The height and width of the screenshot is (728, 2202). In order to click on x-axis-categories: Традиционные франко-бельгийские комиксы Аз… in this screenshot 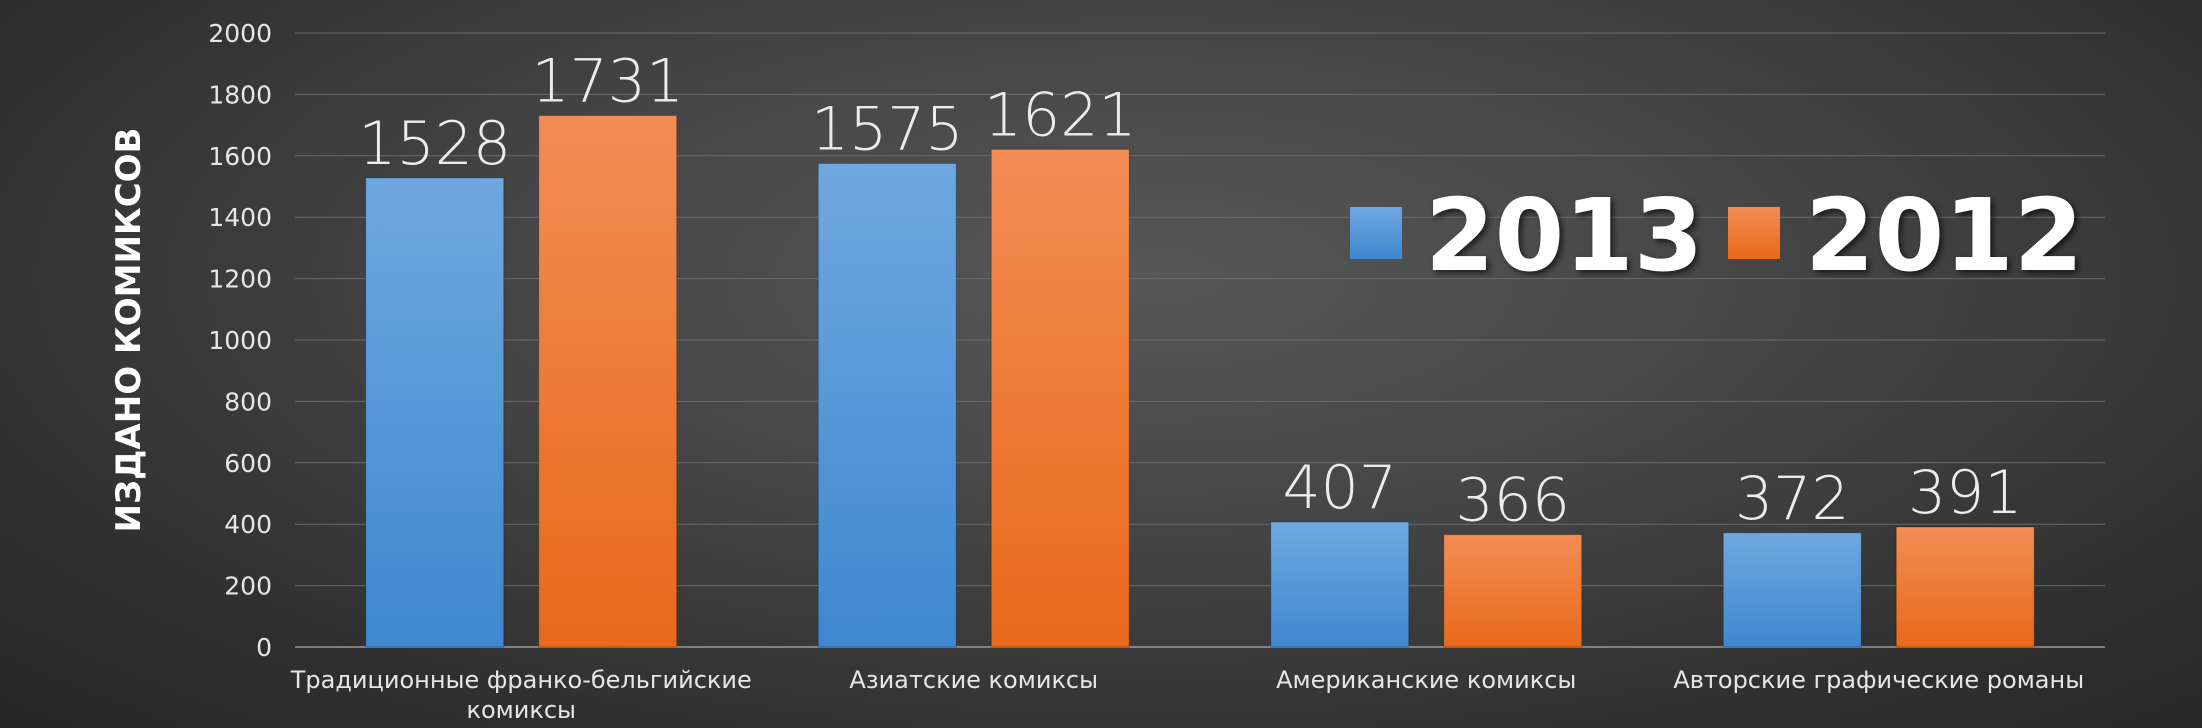, I will do `click(1187, 695)`.